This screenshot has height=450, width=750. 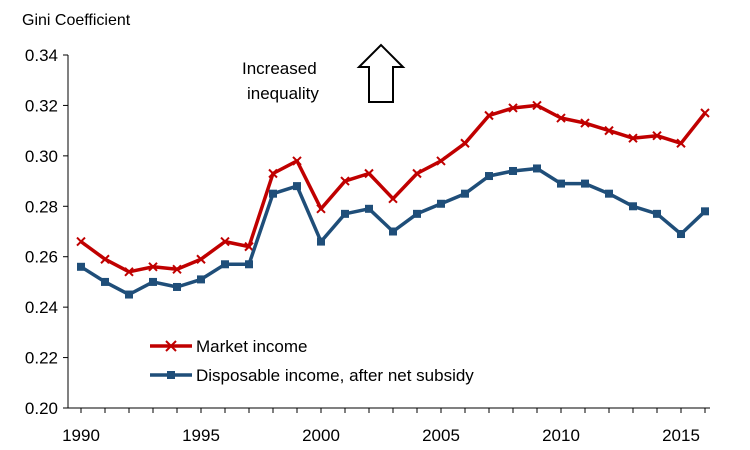 I want to click on x-tick-label: 1995, so click(x=201, y=435).